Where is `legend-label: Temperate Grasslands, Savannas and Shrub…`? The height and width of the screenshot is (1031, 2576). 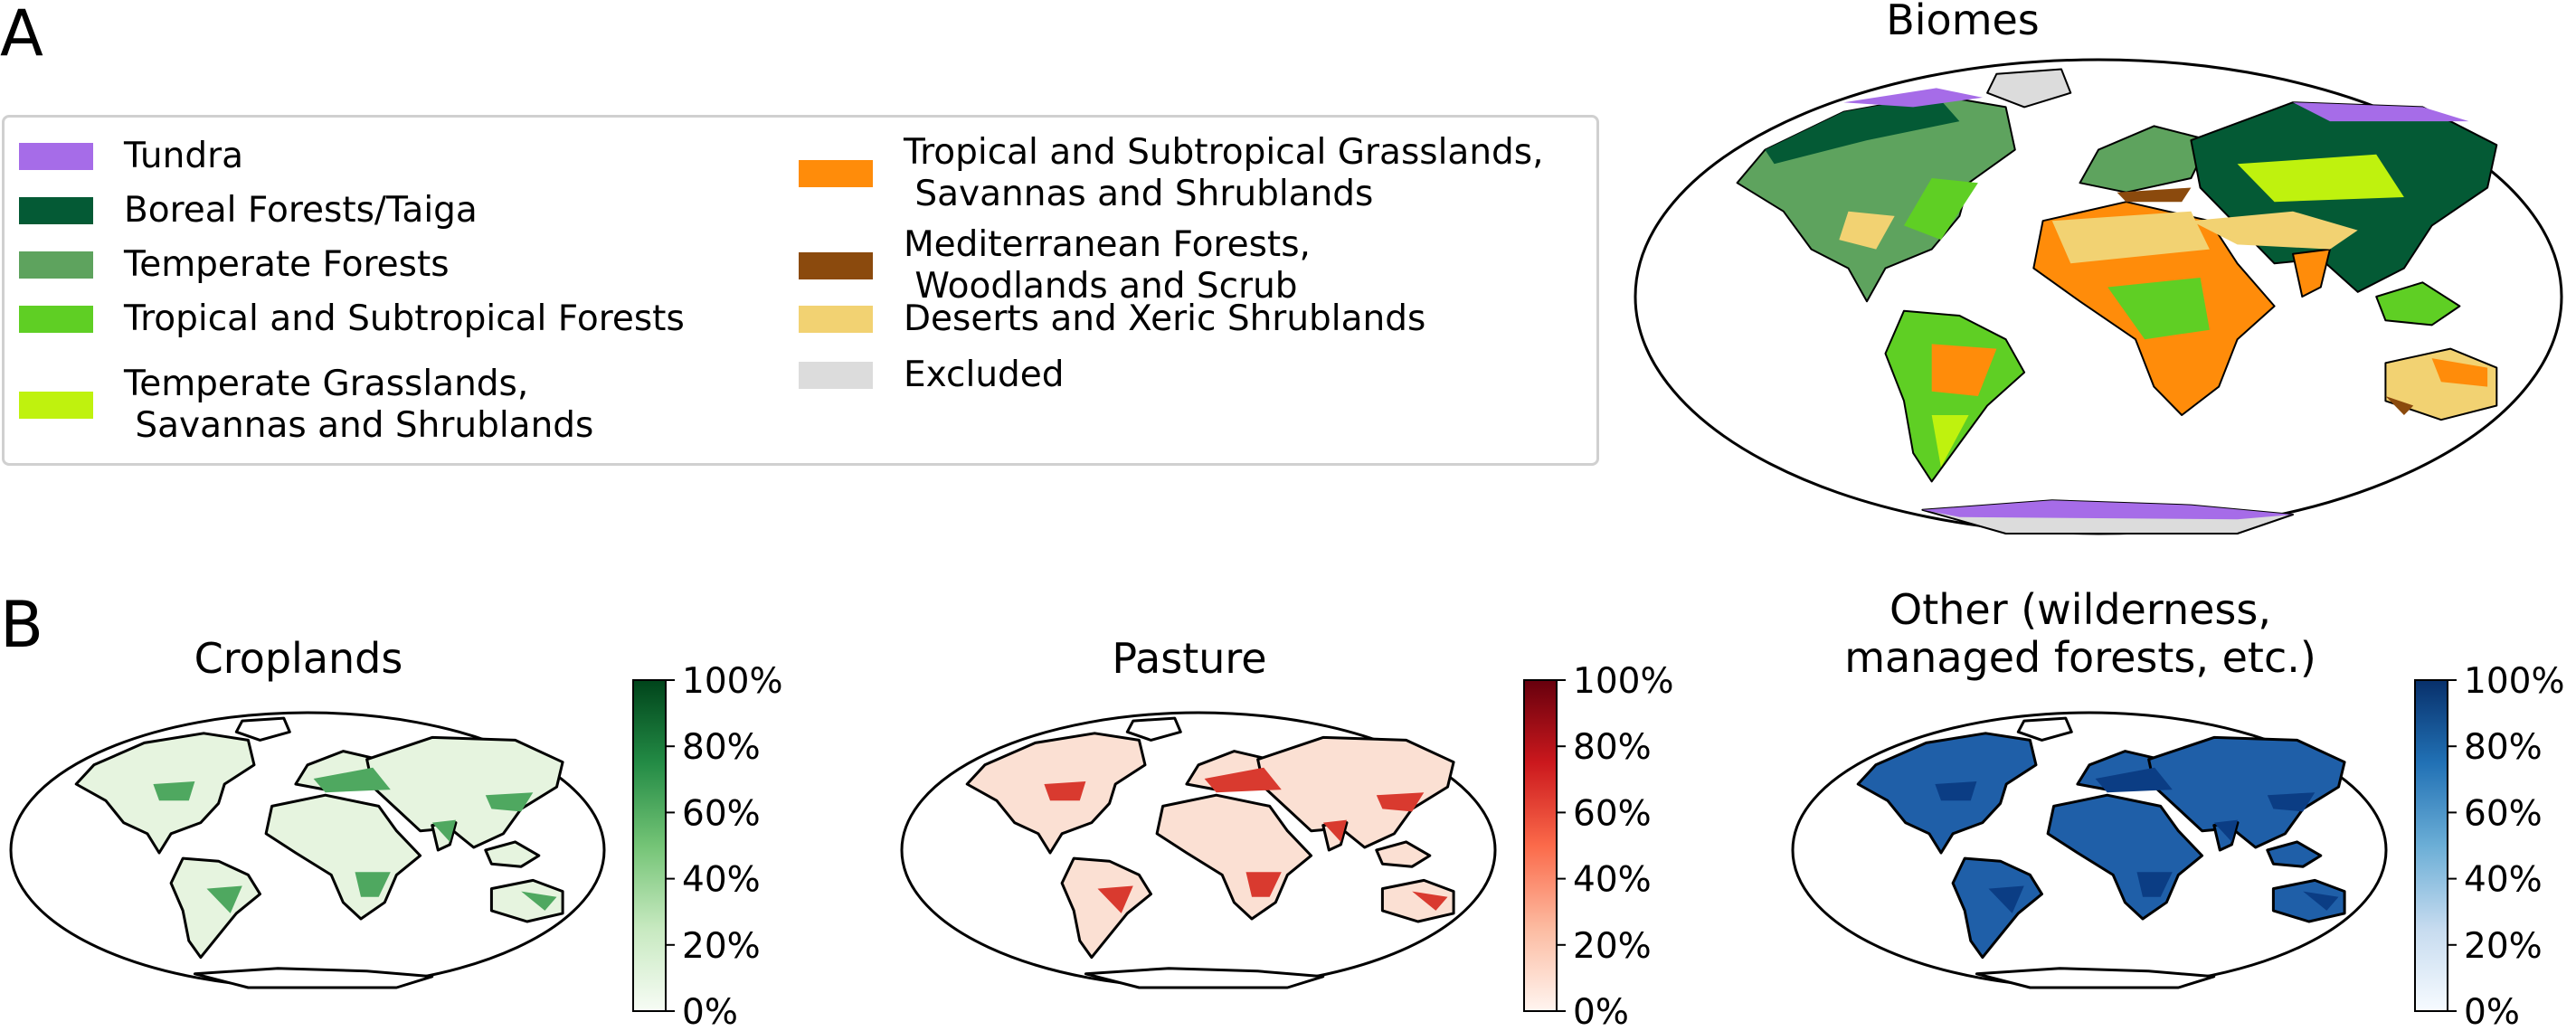 legend-label: Temperate Grasslands, Savannas and Shrub… is located at coordinates (359, 405).